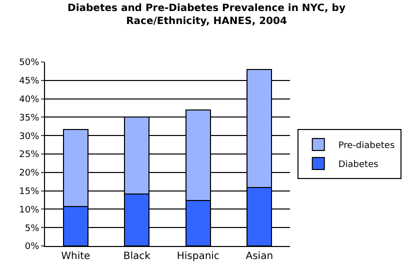 The height and width of the screenshot is (276, 413). I want to click on legend-label: Diabetes, so click(358, 165).